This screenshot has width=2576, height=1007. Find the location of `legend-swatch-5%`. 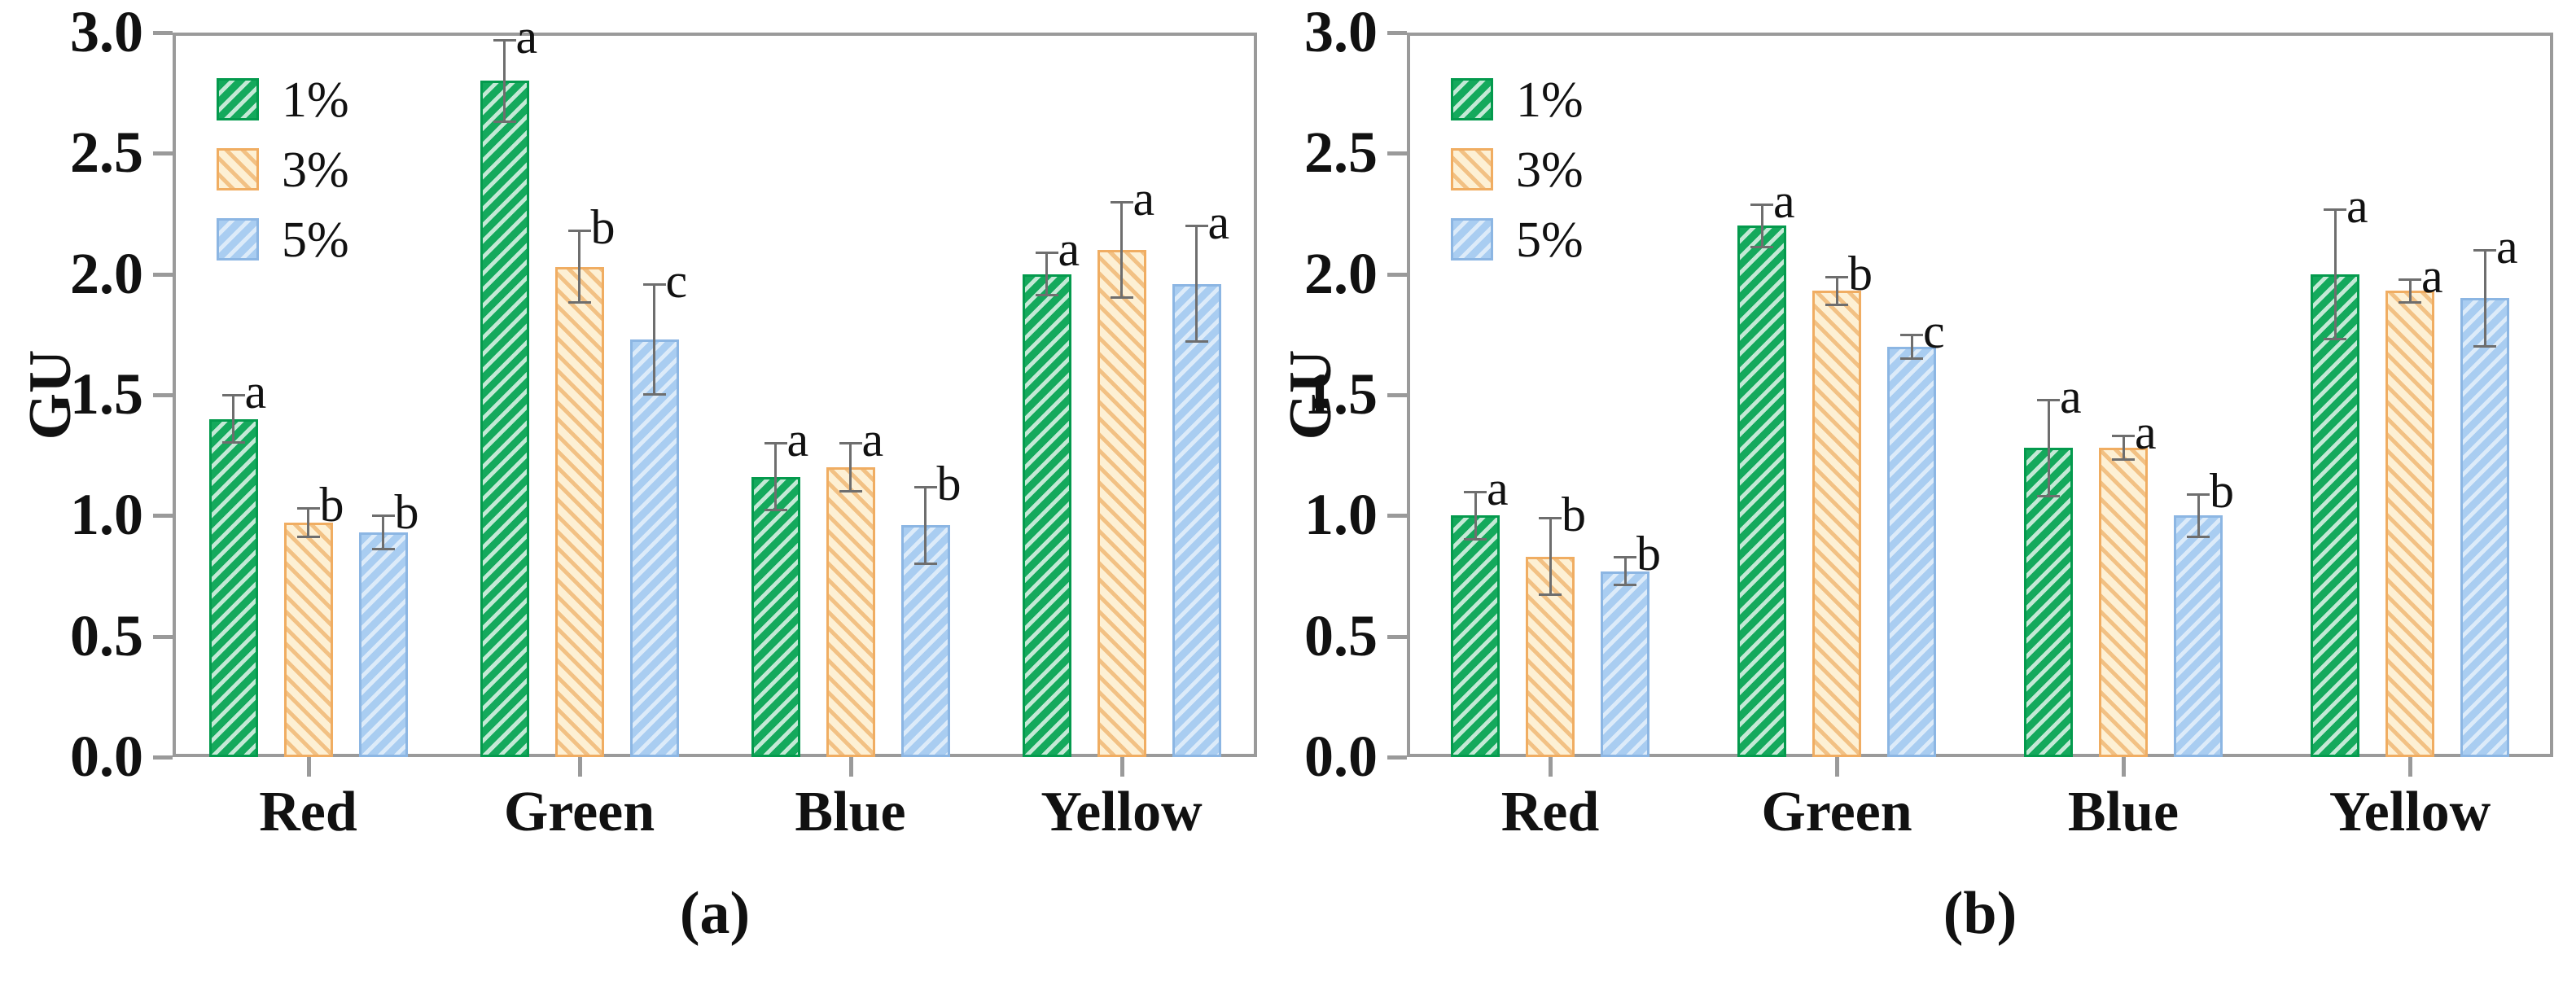

legend-swatch-5% is located at coordinates (238, 239).